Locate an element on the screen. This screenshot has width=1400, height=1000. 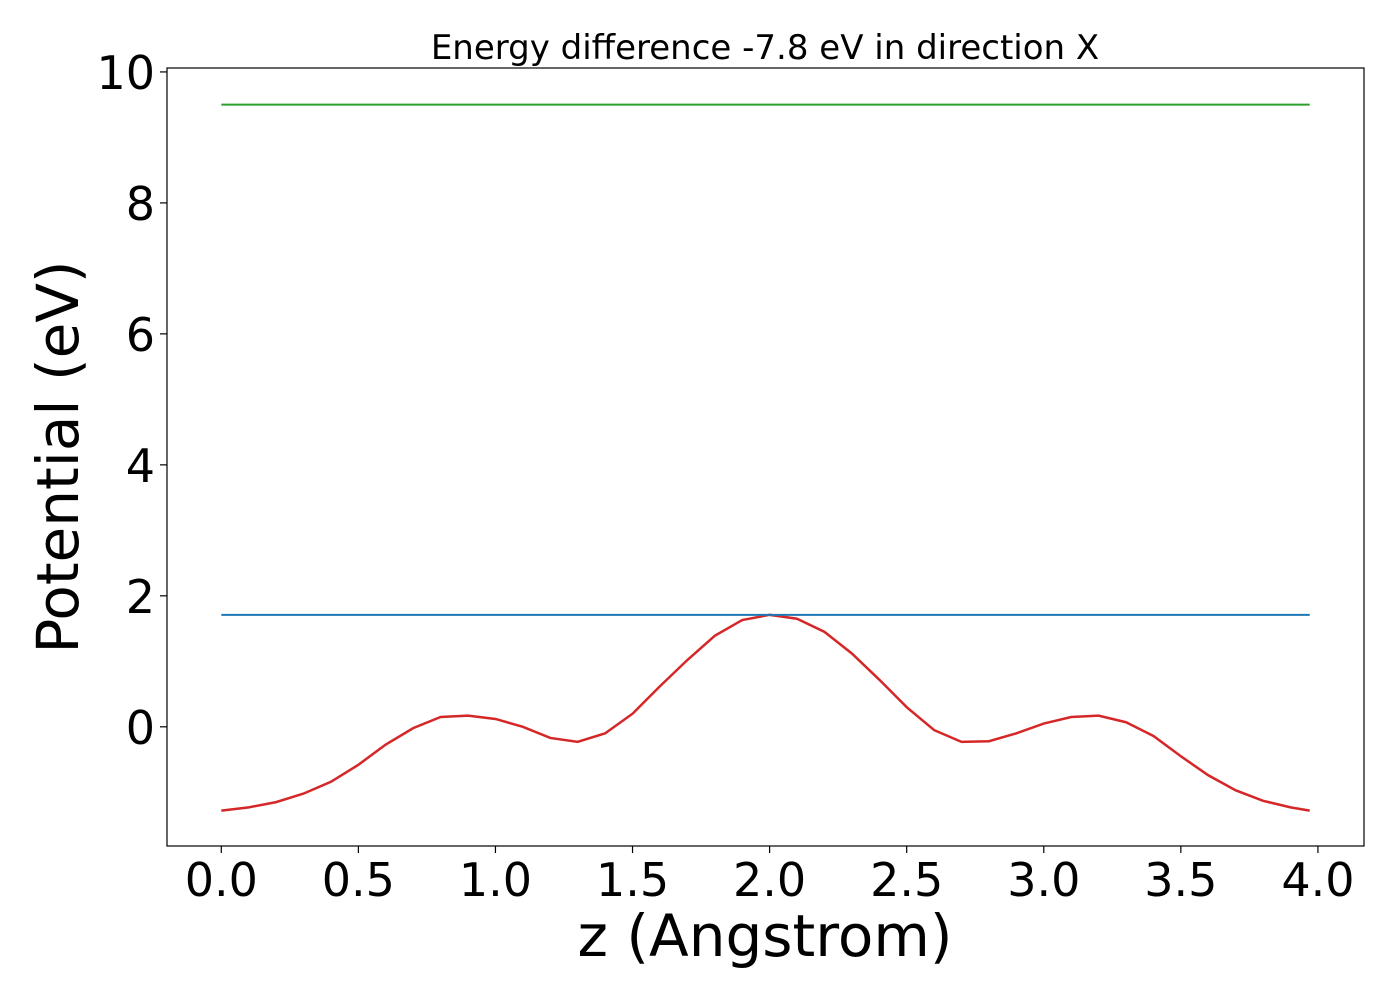
x-tick-label: 0.0 is located at coordinates (221, 880).